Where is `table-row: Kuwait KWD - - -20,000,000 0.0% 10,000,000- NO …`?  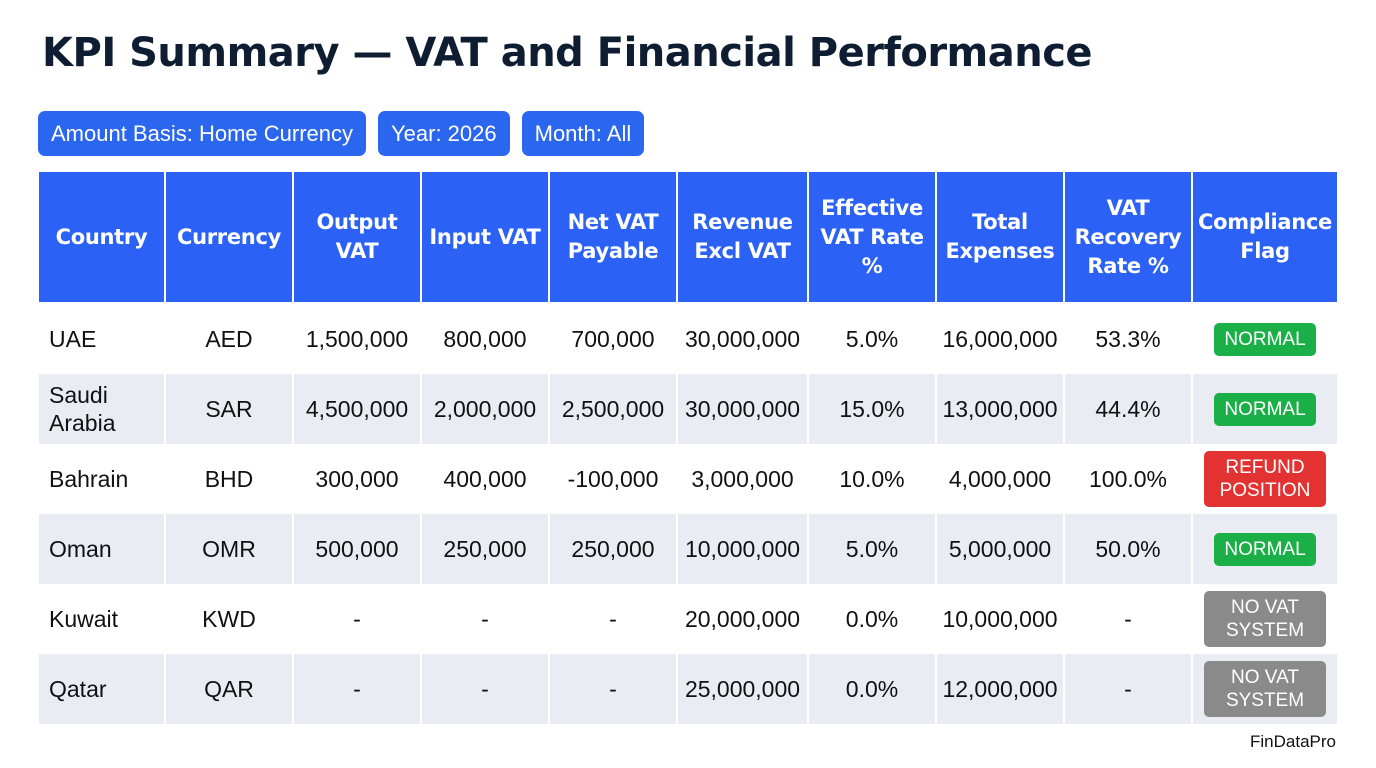 table-row: Kuwait KWD - - -20,000,000 0.0% 10,000,000- NO … is located at coordinates (688, 619).